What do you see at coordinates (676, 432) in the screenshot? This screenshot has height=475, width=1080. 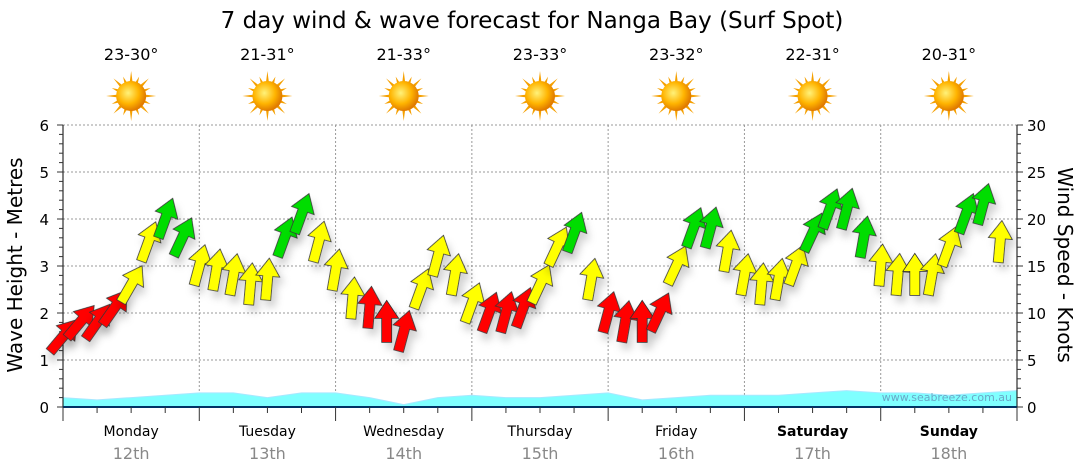 I see `day-name: Friday` at bounding box center [676, 432].